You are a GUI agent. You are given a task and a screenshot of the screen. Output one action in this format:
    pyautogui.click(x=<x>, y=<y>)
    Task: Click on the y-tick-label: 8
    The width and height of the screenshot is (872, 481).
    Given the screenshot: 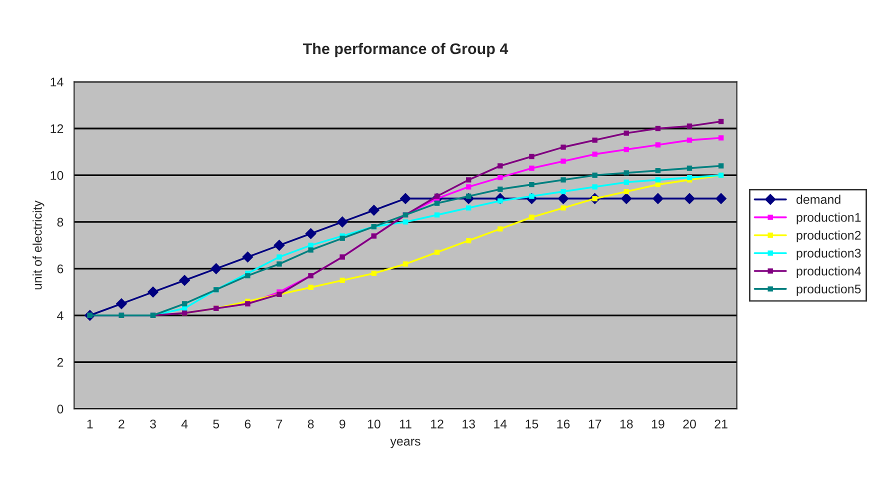 What is the action you would take?
    pyautogui.click(x=60, y=222)
    